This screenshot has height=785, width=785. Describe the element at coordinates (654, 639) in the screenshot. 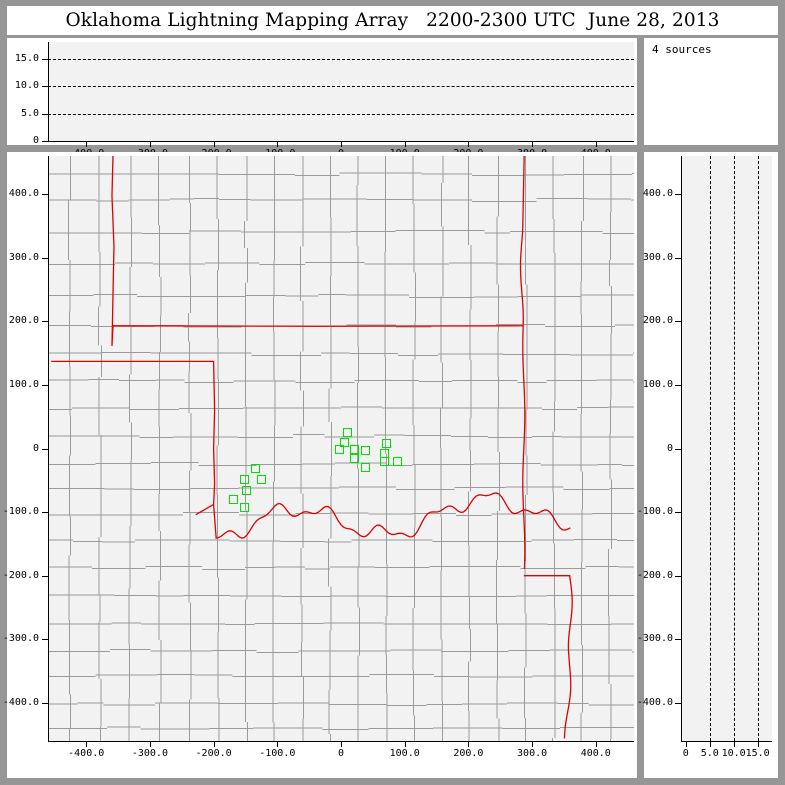

I see `right-ytick-label-1: -300.0` at that location.